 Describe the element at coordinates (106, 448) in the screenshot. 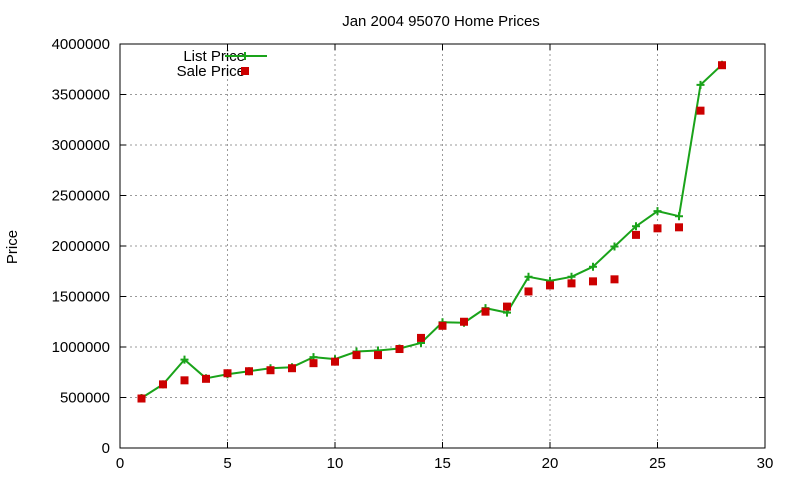

I see `y-tick-label: 0` at that location.